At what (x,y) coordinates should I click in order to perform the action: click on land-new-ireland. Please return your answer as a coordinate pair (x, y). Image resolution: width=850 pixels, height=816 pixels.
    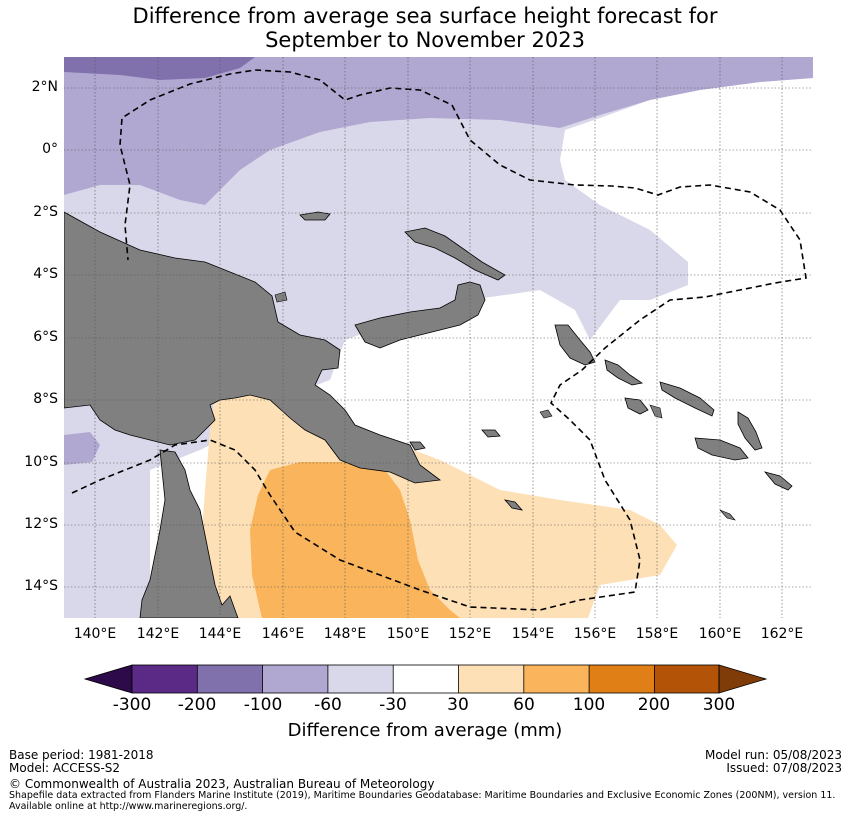
    Looking at the image, I should click on (455, 254).